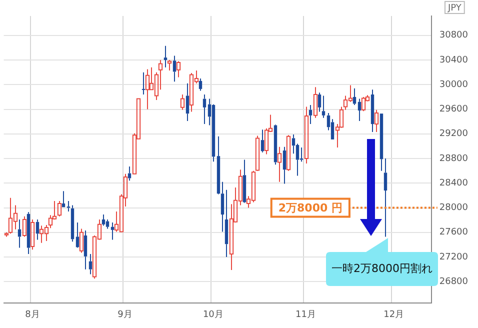 The width and height of the screenshot is (478, 328). I want to click on x-tick-label: 8月, so click(32, 315).